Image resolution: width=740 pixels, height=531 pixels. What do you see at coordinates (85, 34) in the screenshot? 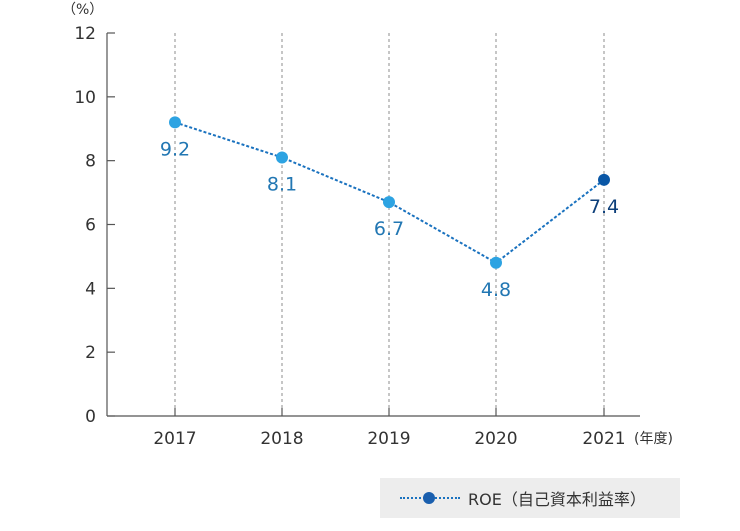
I see `y-tick-label-12: 12` at bounding box center [85, 34].